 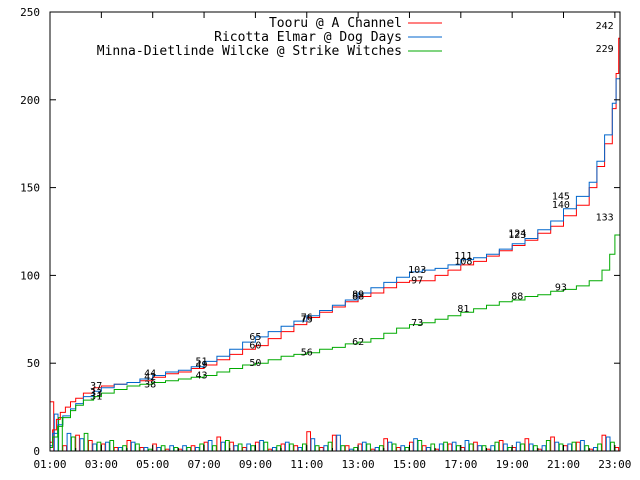 What do you see at coordinates (201, 376) in the screenshot?
I see `data-label: 43` at bounding box center [201, 376].